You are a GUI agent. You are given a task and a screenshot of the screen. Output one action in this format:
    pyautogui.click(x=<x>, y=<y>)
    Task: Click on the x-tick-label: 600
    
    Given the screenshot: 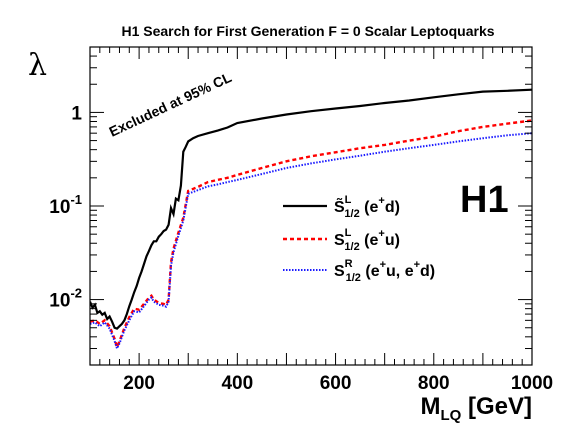 What is the action you would take?
    pyautogui.click(x=336, y=383)
    